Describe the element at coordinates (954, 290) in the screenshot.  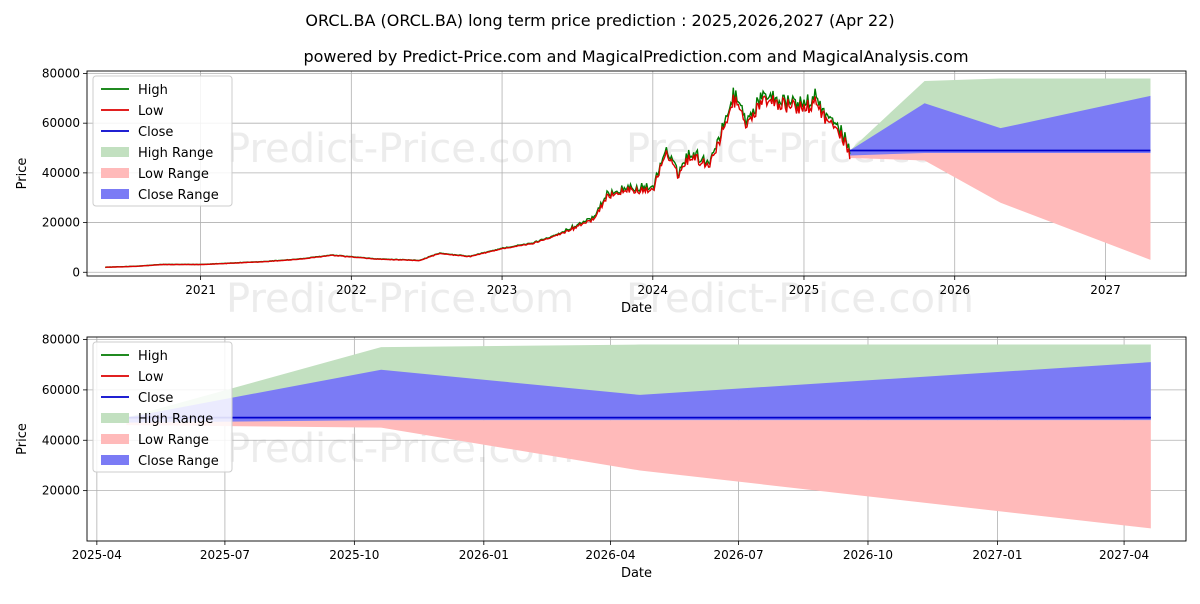
I see `x-tick-label: 2026` at that location.